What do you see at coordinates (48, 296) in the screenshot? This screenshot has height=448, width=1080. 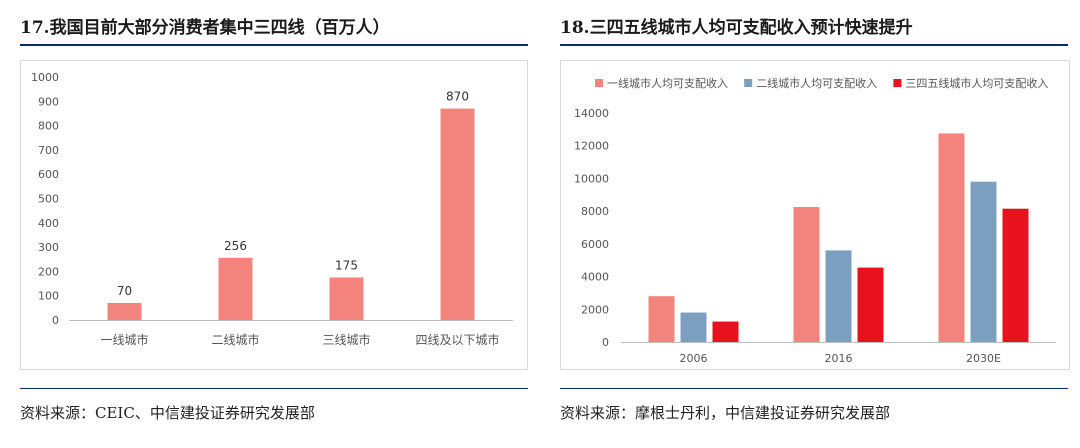 I see `y-tick-label: 100` at bounding box center [48, 296].